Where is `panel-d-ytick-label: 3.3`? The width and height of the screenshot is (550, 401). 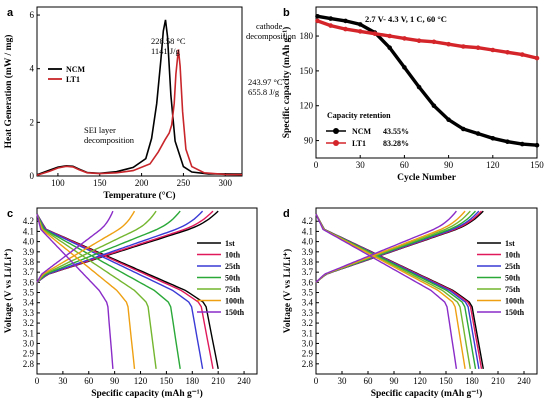
panel-d-ytick-label: 3.3 is located at coordinates (308, 313).